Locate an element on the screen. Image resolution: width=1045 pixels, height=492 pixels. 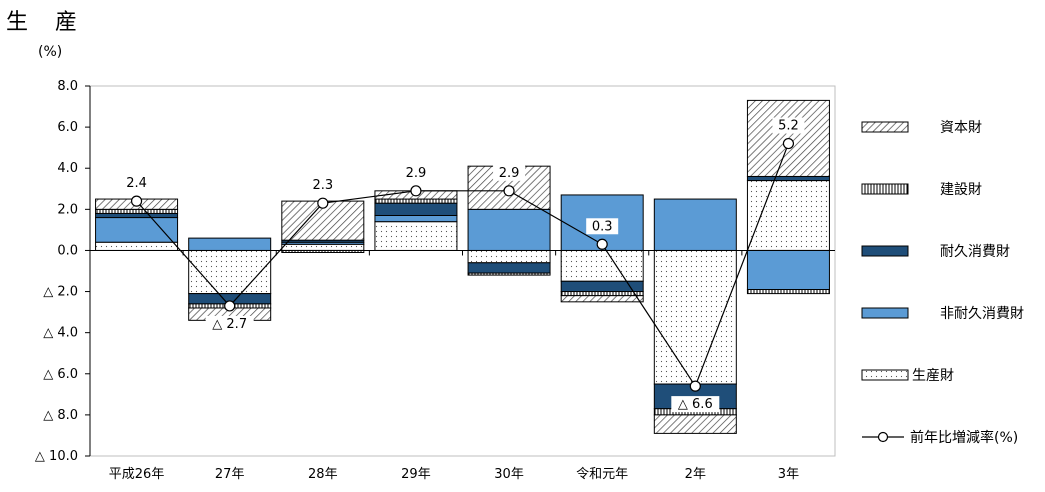
legend-label-capital: 資本財 is located at coordinates (961, 128).